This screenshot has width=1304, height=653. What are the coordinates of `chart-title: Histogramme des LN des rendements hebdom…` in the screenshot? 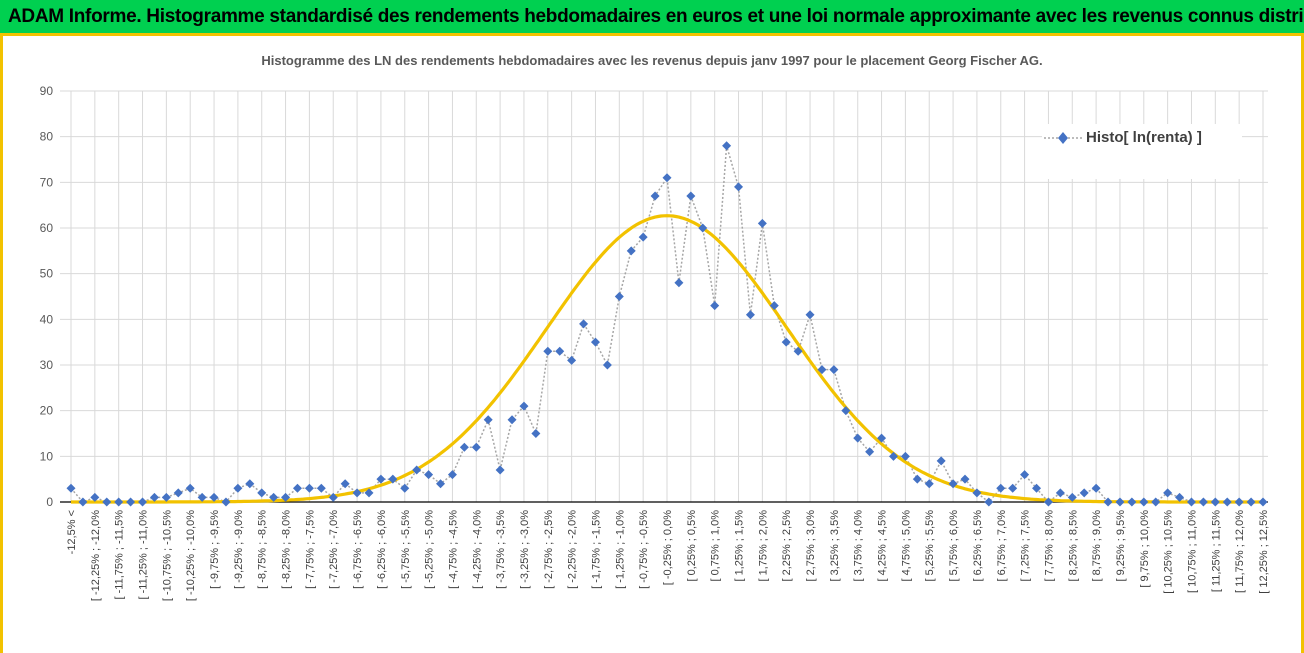 It's located at (652, 60).